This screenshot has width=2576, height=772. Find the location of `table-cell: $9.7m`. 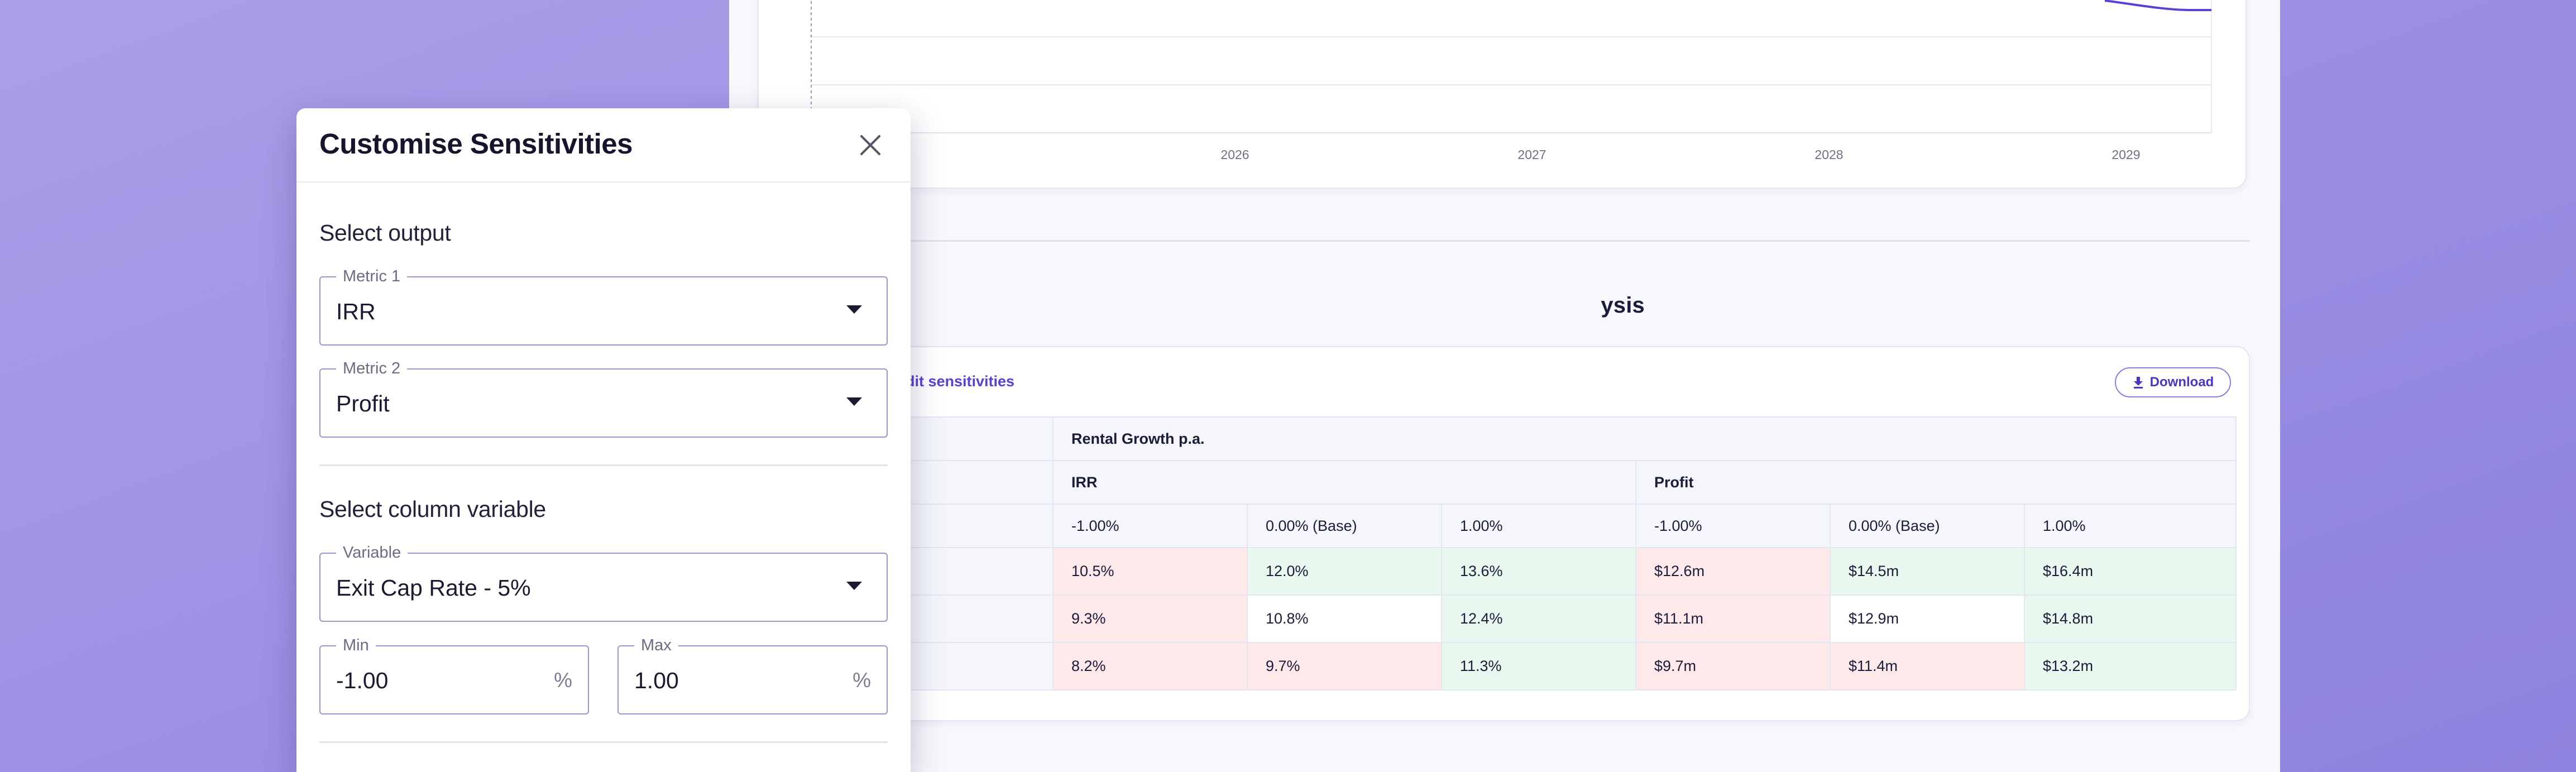

table-cell: $9.7m is located at coordinates (1733, 666).